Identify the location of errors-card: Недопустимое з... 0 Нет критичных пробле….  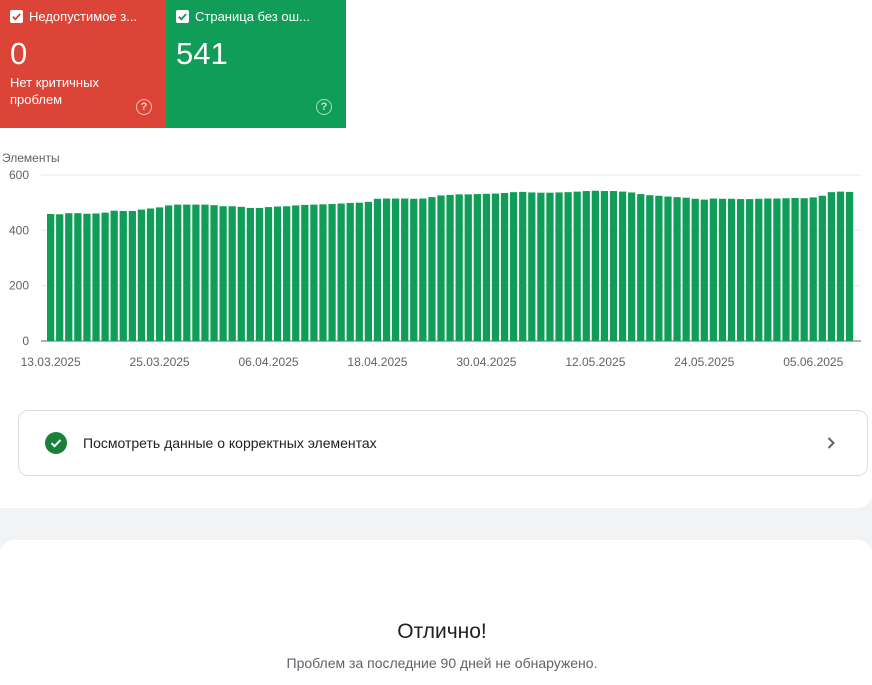
(83, 64).